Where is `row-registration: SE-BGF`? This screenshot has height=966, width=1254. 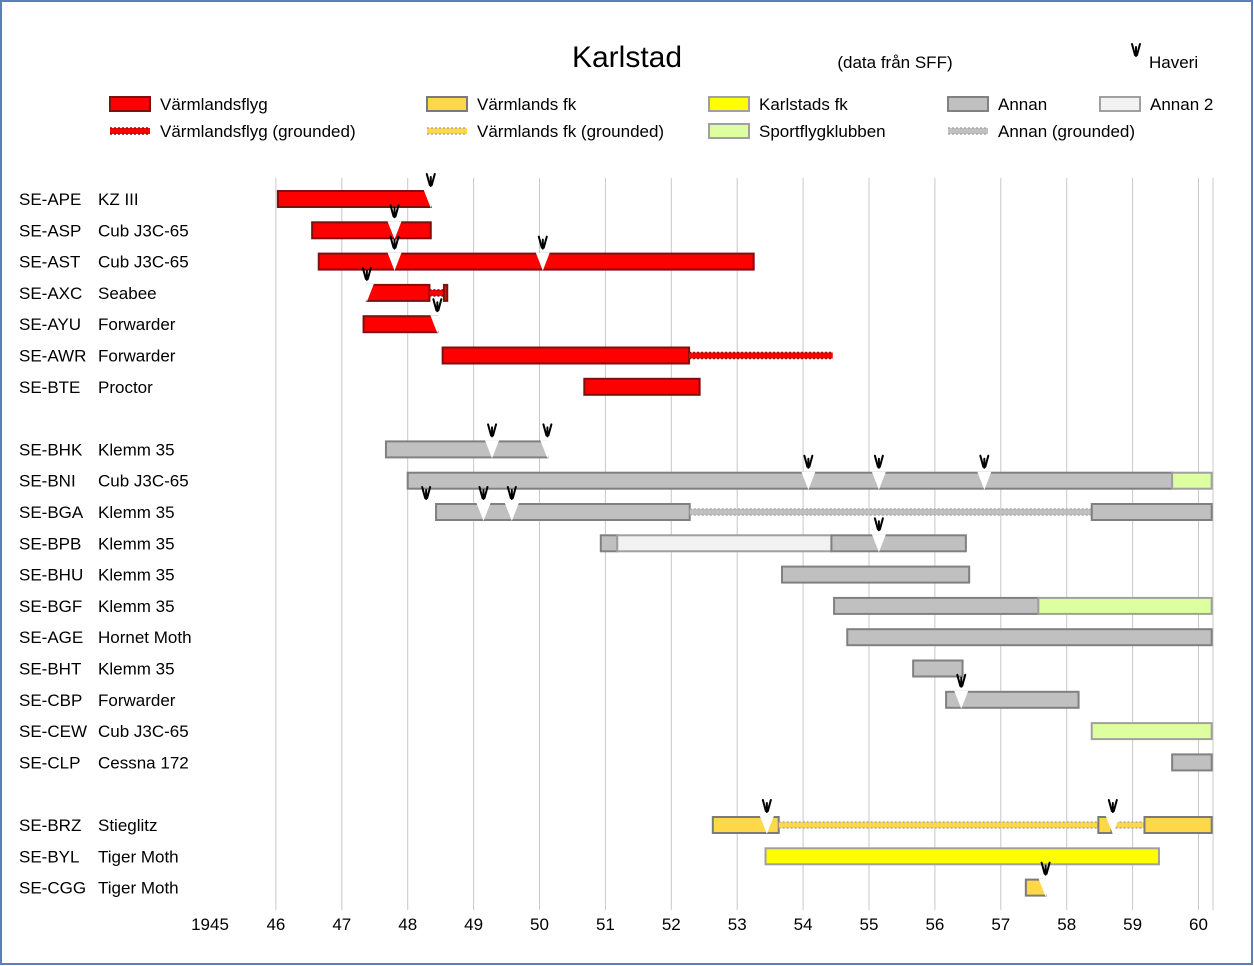 row-registration: SE-BGF is located at coordinates (50, 606).